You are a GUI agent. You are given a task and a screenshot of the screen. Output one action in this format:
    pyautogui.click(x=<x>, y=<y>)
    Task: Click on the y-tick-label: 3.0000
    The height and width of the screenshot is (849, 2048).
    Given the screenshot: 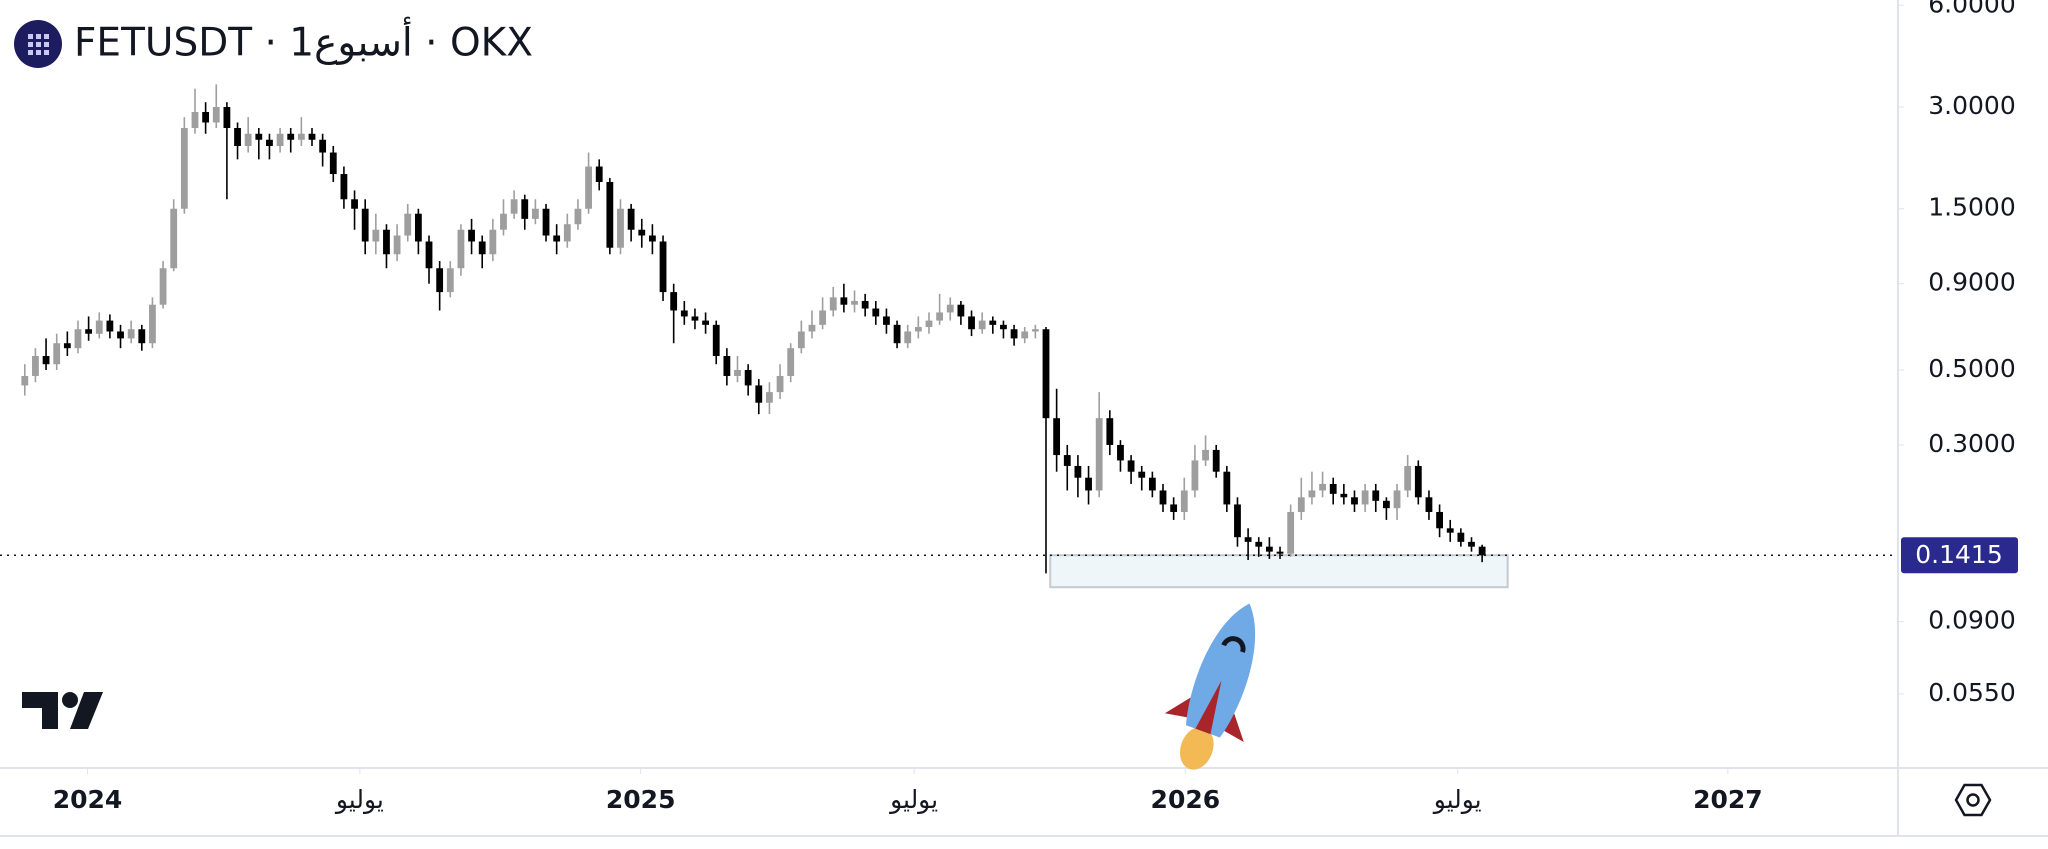 What is the action you would take?
    pyautogui.click(x=1971, y=105)
    